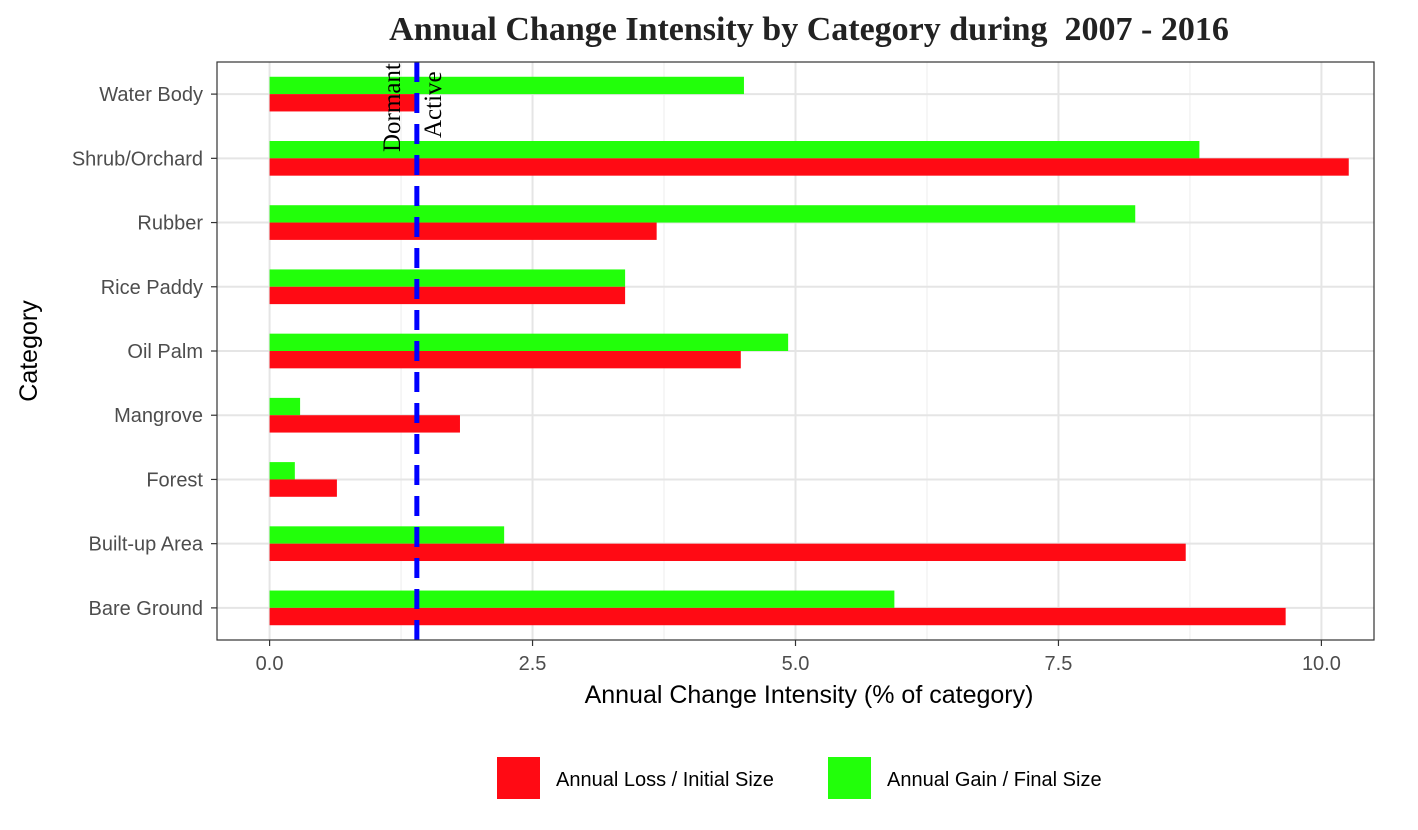  Describe the element at coordinates (1059, 664) in the screenshot. I see `x-tick-label: 7.5` at that location.